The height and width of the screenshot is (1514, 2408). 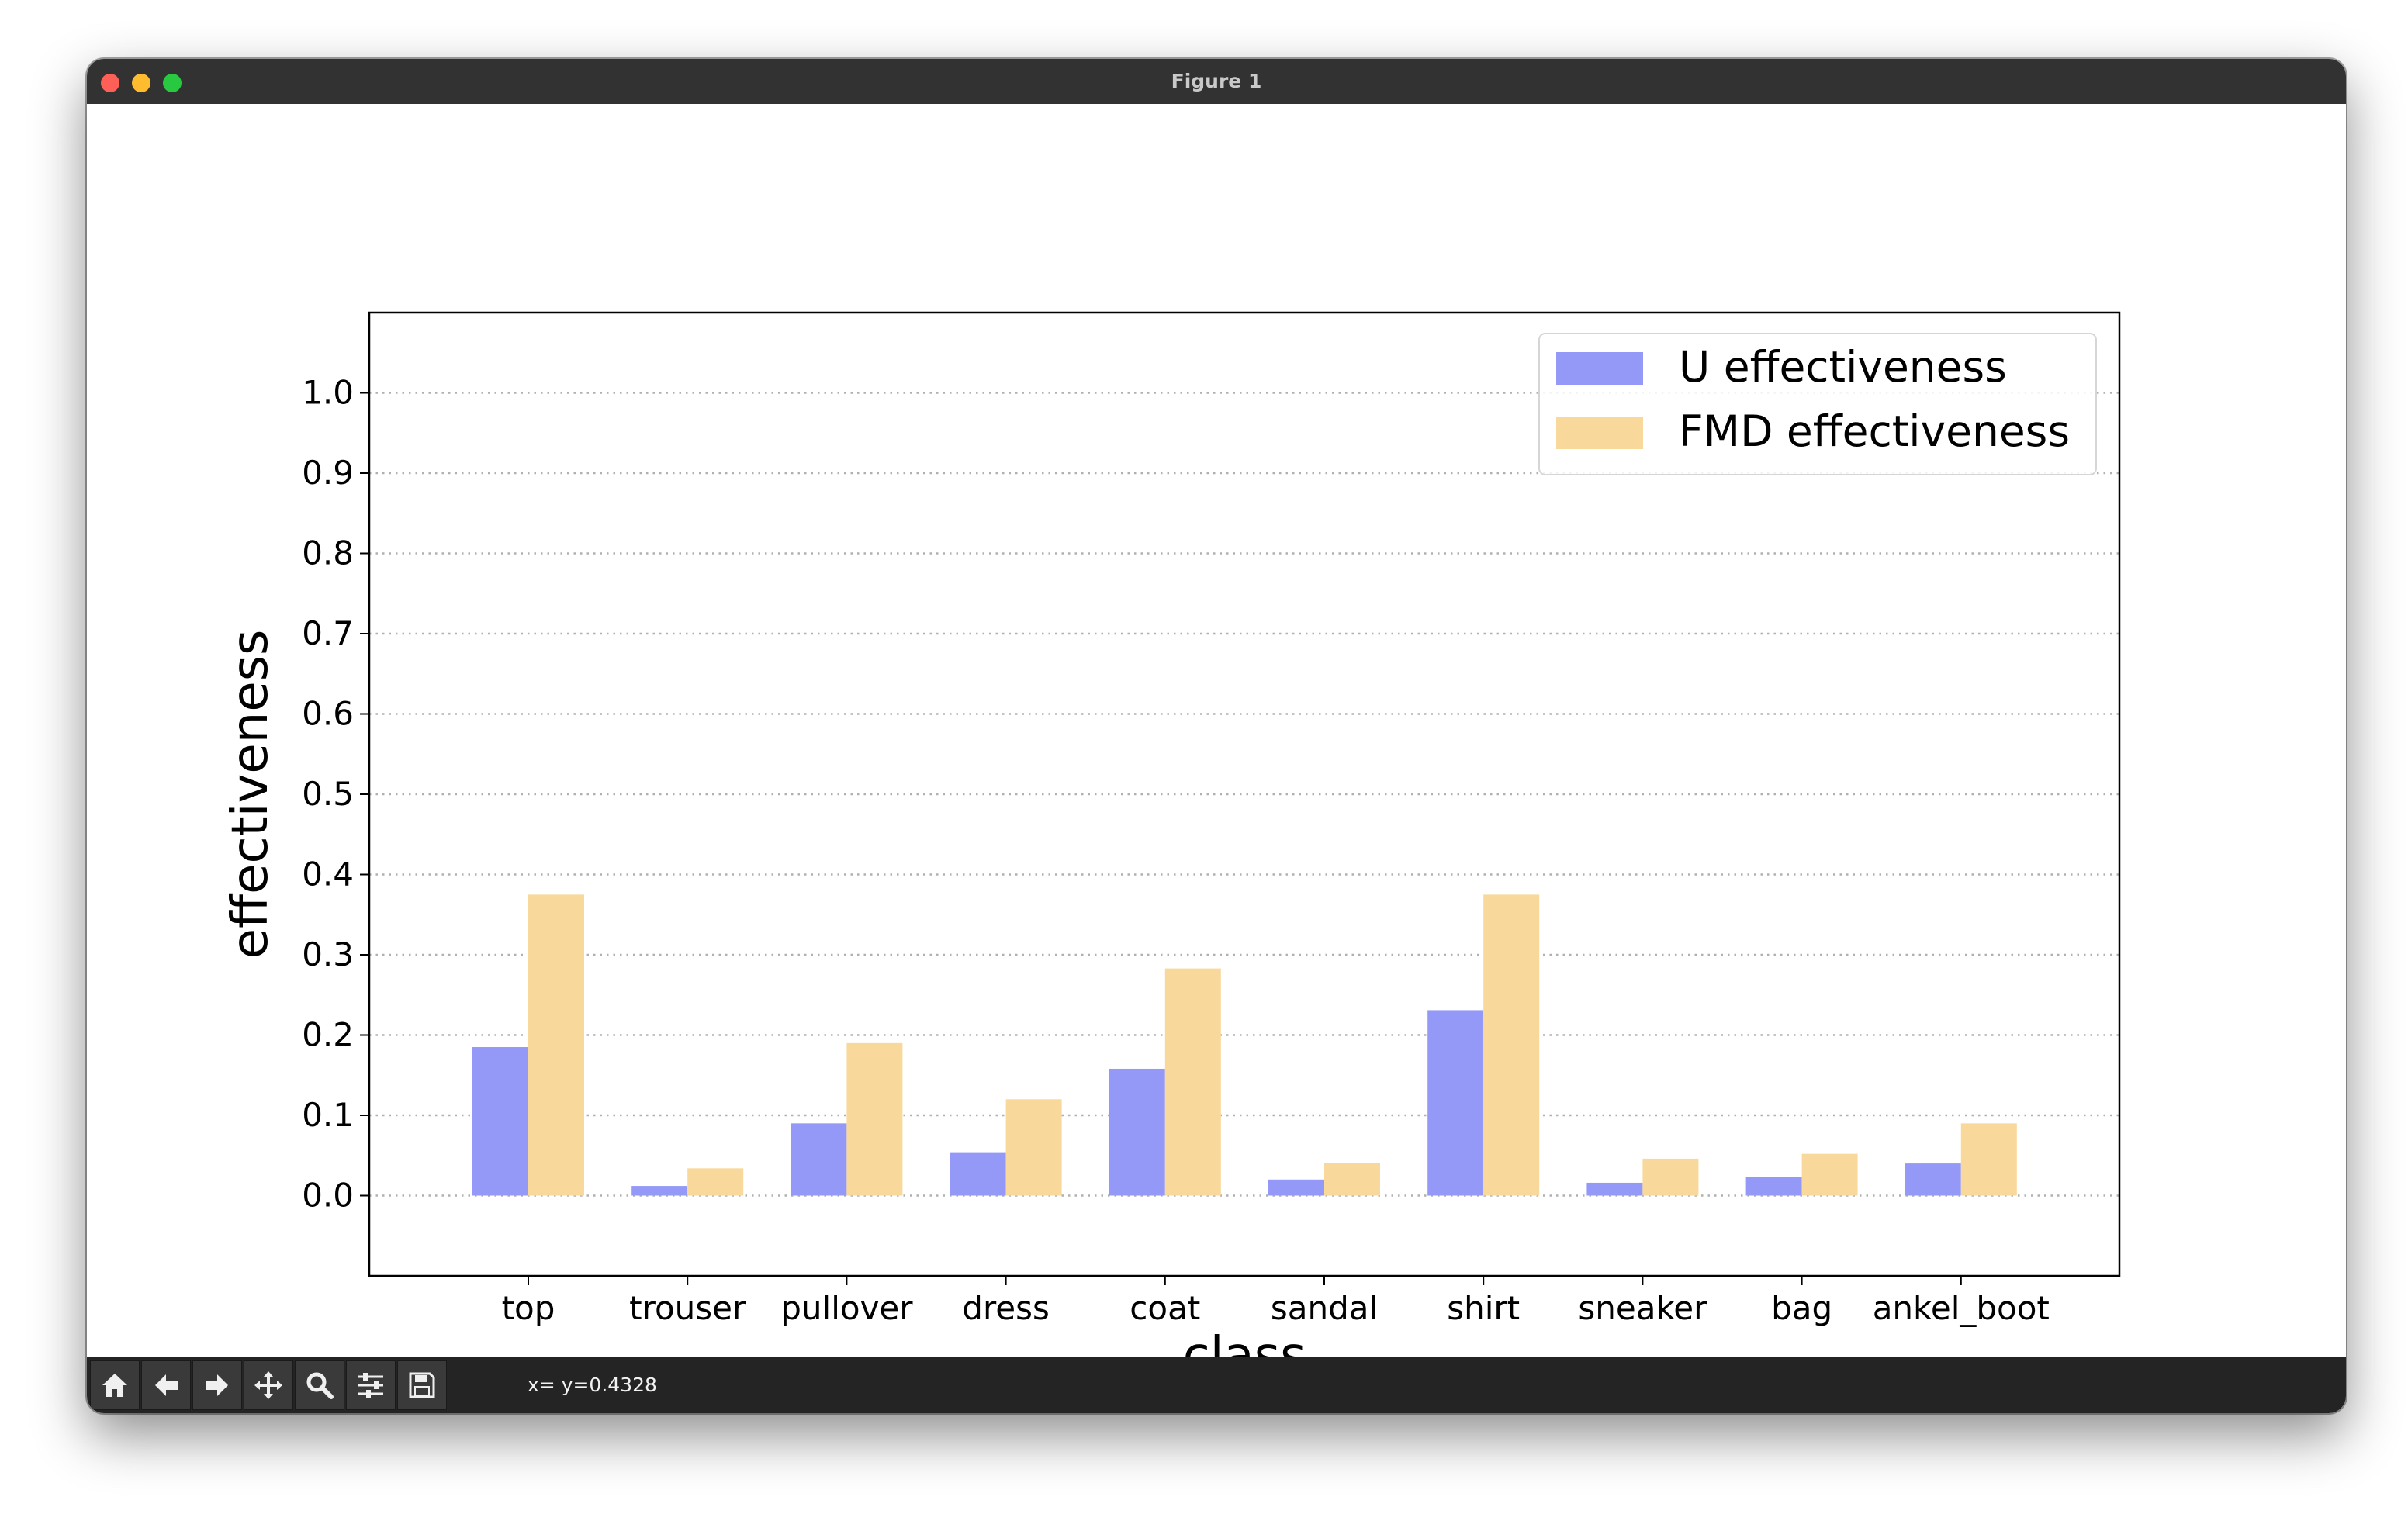 I want to click on x-tick-label: top, so click(x=528, y=1308).